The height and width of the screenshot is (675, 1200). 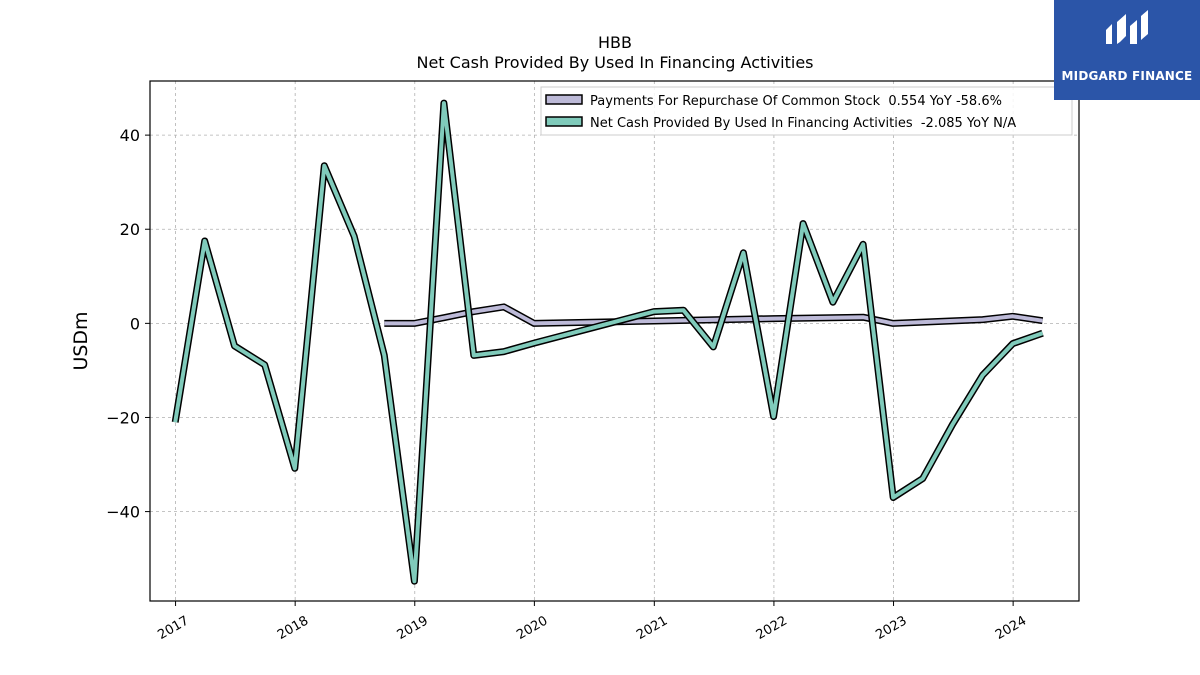 I want to click on y-axis-label: USDm, so click(x=81, y=340).